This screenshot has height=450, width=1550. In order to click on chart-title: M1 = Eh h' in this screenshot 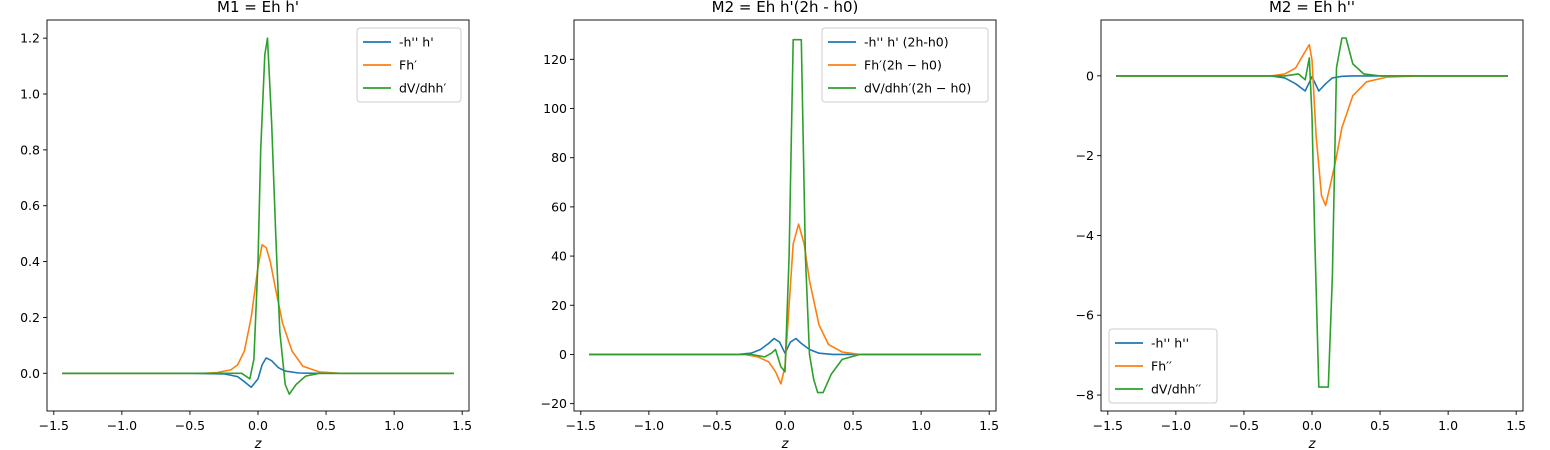, I will do `click(258, 8)`.